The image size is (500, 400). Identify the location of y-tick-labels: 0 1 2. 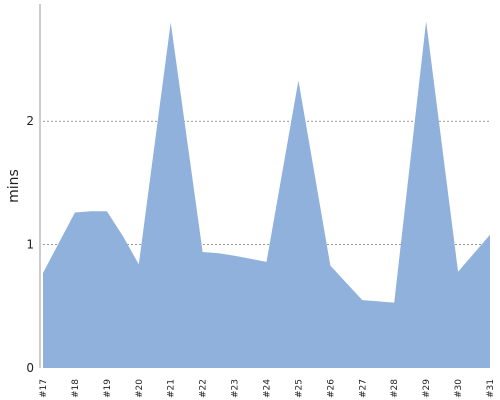
(30, 244).